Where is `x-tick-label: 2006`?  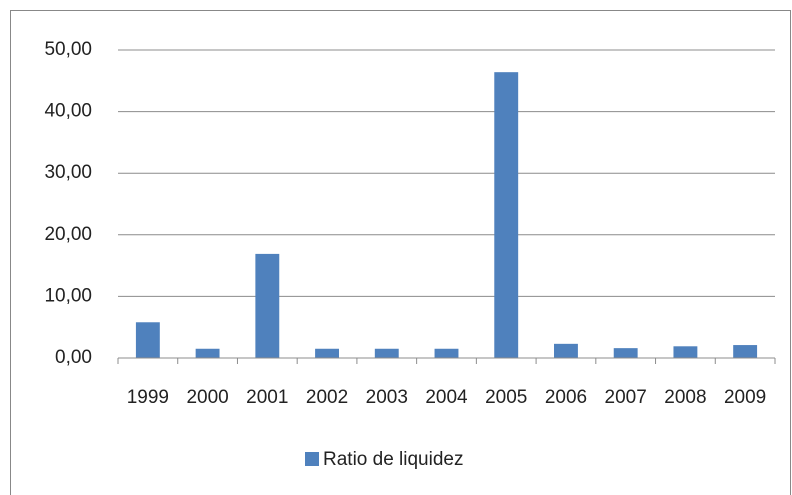
x-tick-label: 2006 is located at coordinates (566, 397).